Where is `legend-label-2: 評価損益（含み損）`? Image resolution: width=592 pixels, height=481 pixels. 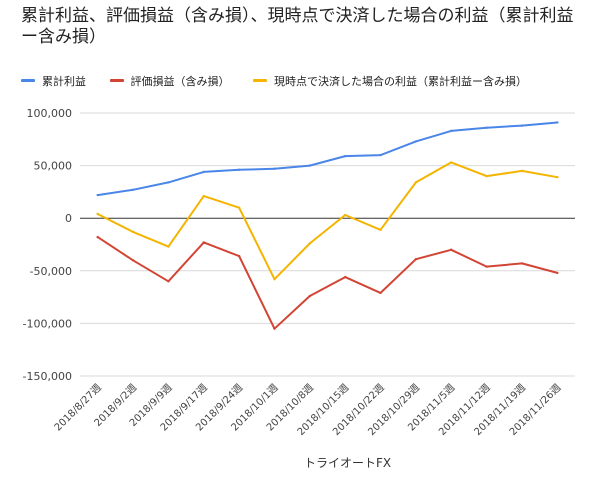
legend-label-2: 評価損益（含み損） is located at coordinates (180, 81).